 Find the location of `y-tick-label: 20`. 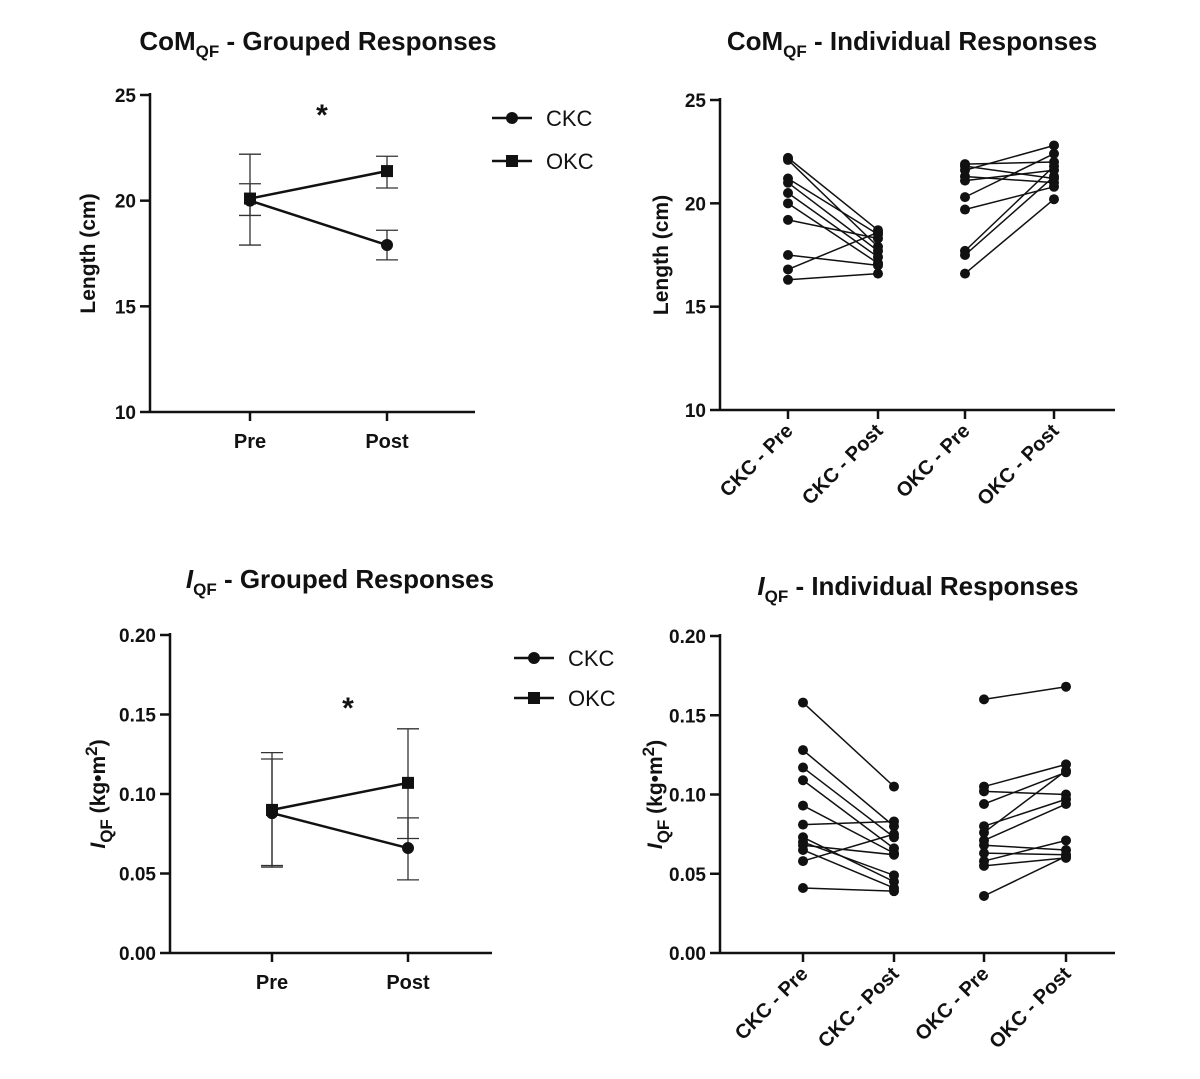

y-tick-label: 20 is located at coordinates (695, 204).